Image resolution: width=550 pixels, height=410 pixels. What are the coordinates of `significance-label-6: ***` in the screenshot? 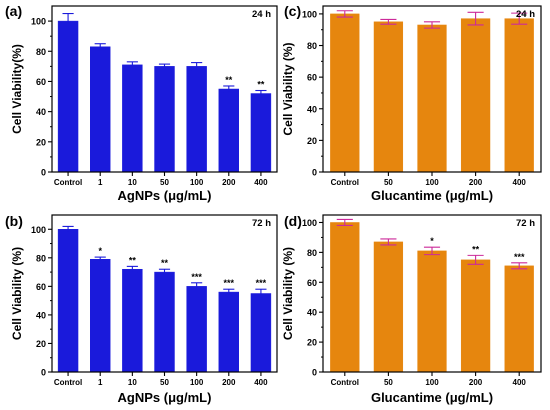 It's located at (261, 283).